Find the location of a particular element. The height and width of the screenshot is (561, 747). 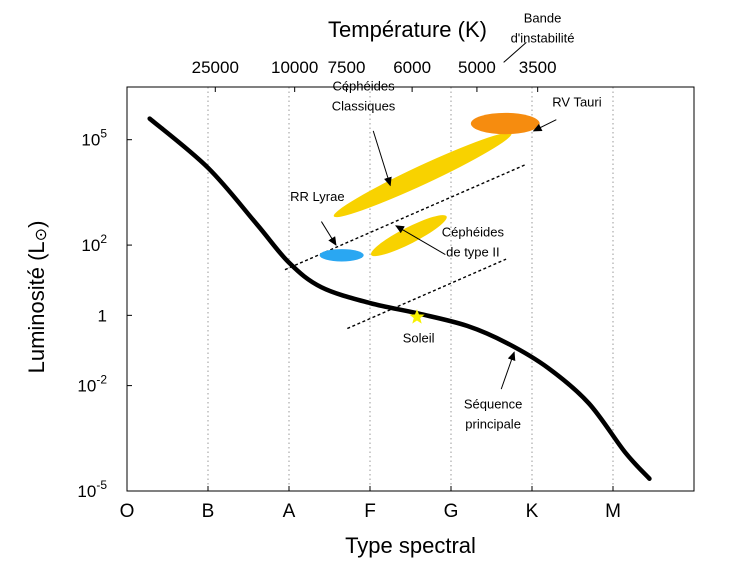

annotation-label-c-ph-ides-de-type-ii: Céphéides de type II is located at coordinates (473, 241).